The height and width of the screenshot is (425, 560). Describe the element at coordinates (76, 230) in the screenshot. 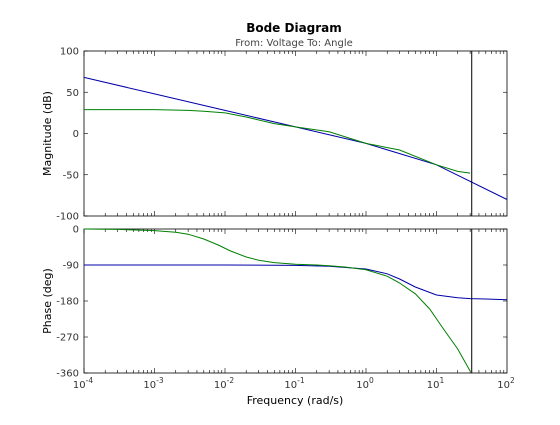

I see `phase-y-tick-label: 0` at that location.